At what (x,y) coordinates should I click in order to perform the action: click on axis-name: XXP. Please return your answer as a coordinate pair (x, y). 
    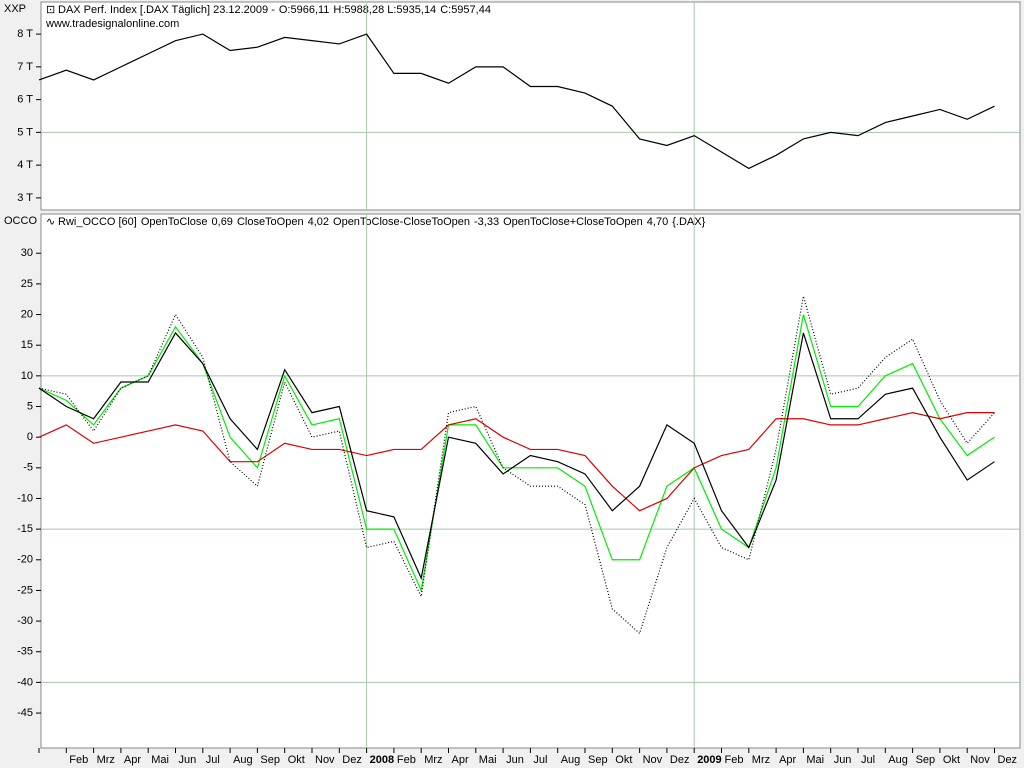
    Looking at the image, I should click on (15, 9).